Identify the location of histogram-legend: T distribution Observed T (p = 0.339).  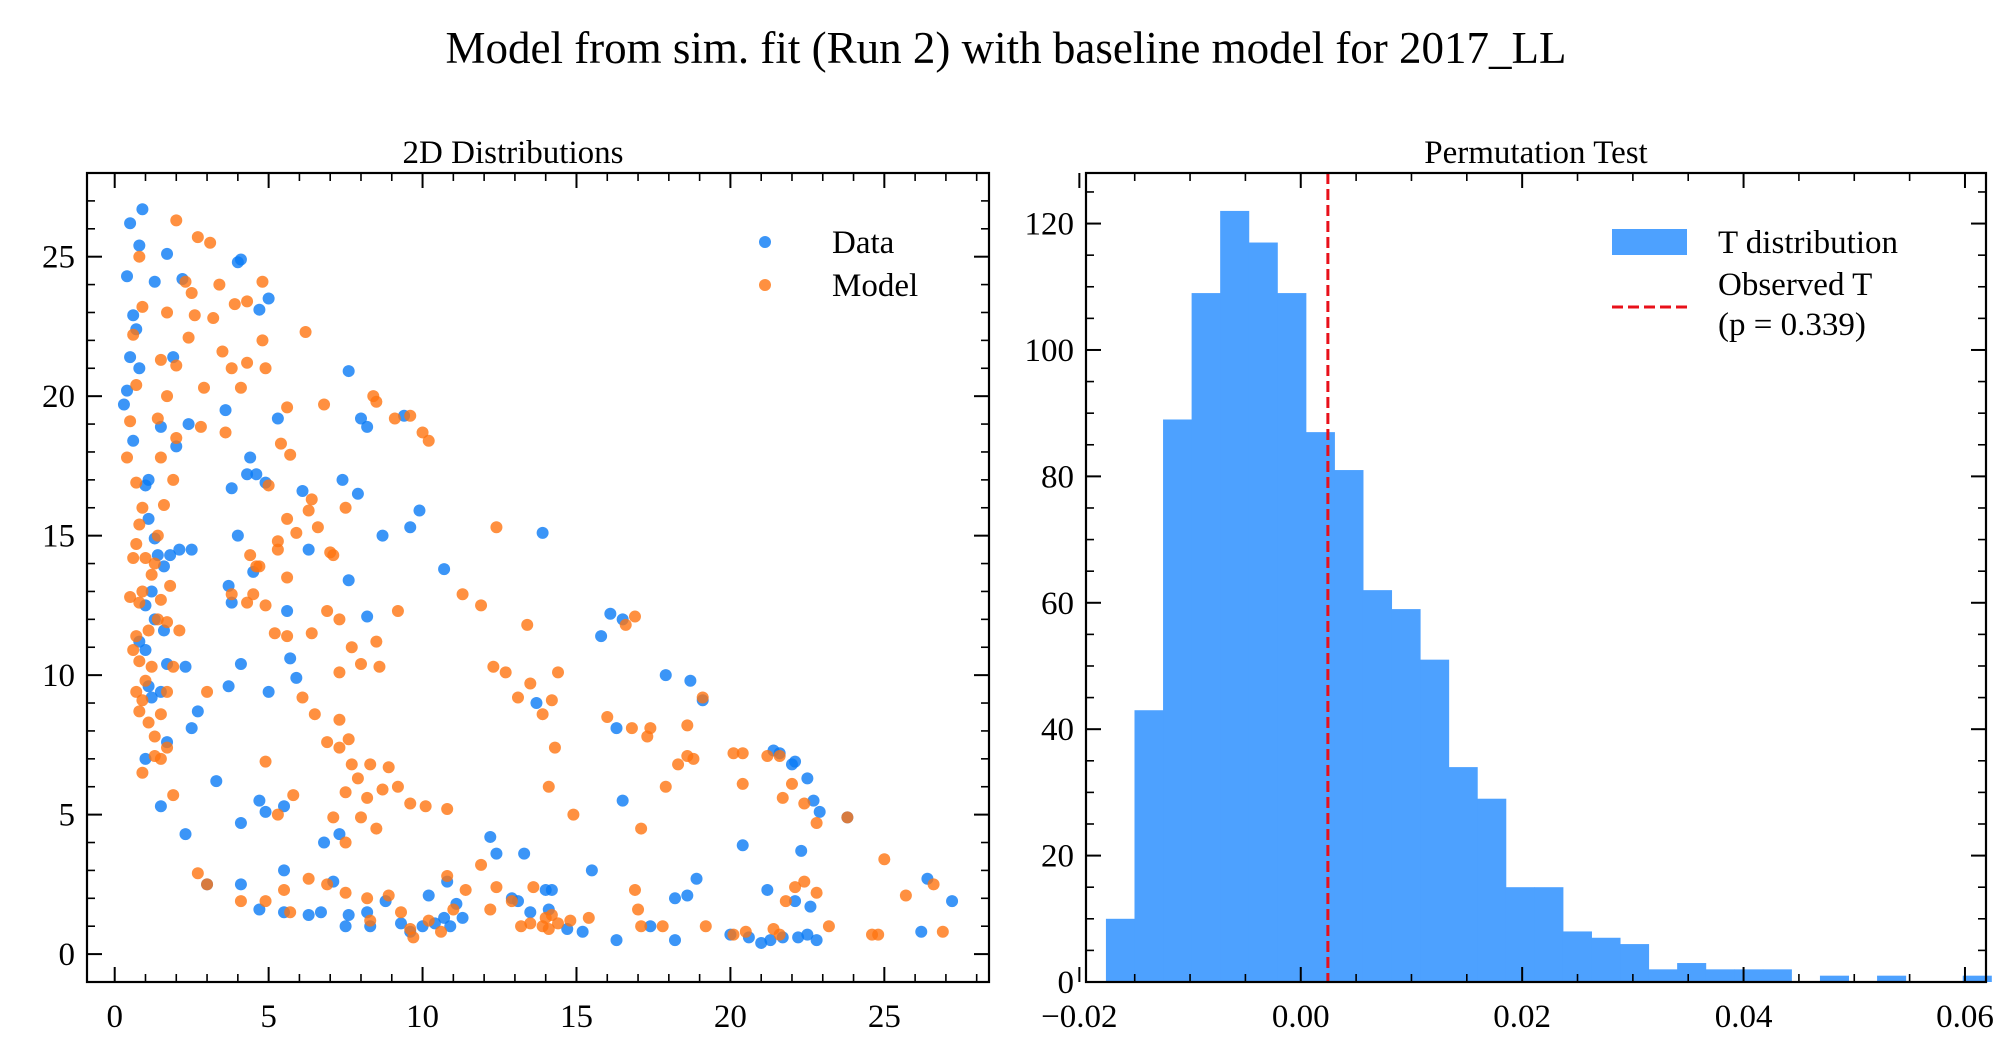
(1755, 284).